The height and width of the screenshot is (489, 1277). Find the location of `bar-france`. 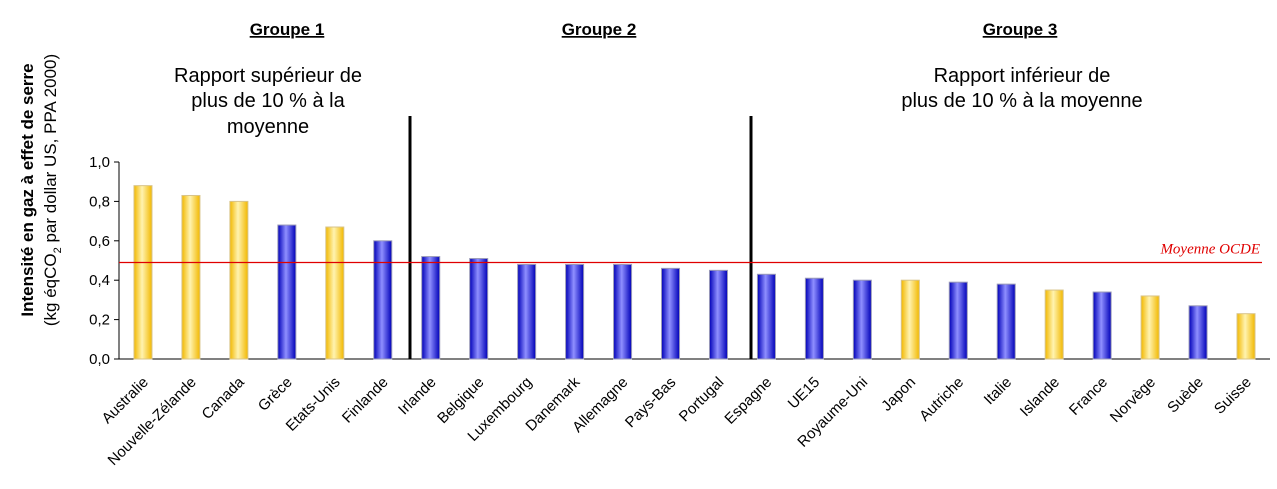

bar-france is located at coordinates (1102, 325).